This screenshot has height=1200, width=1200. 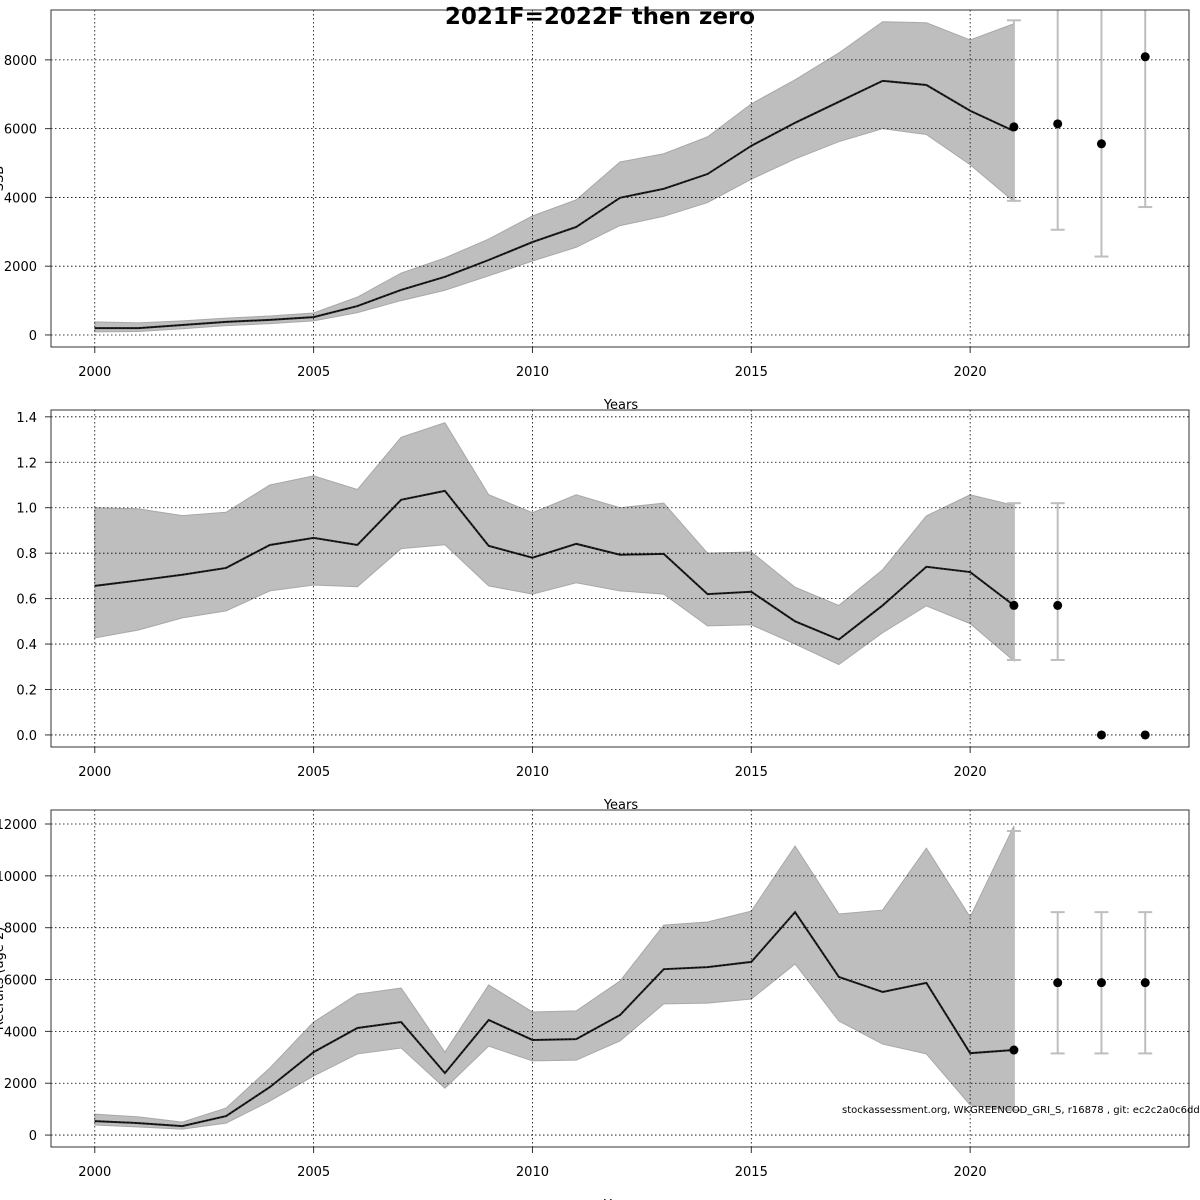 I want to click on y-tick-label: 1.4, so click(x=26, y=418).